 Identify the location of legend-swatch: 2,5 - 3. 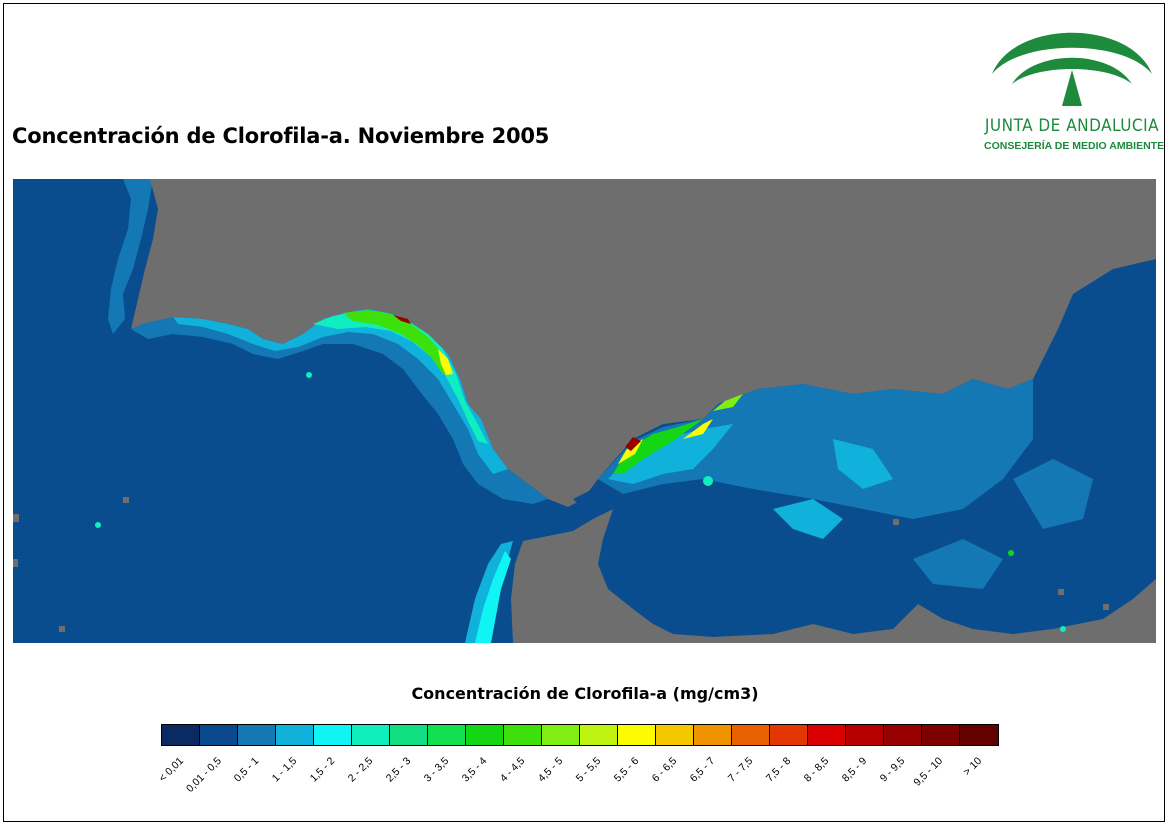
(406, 755).